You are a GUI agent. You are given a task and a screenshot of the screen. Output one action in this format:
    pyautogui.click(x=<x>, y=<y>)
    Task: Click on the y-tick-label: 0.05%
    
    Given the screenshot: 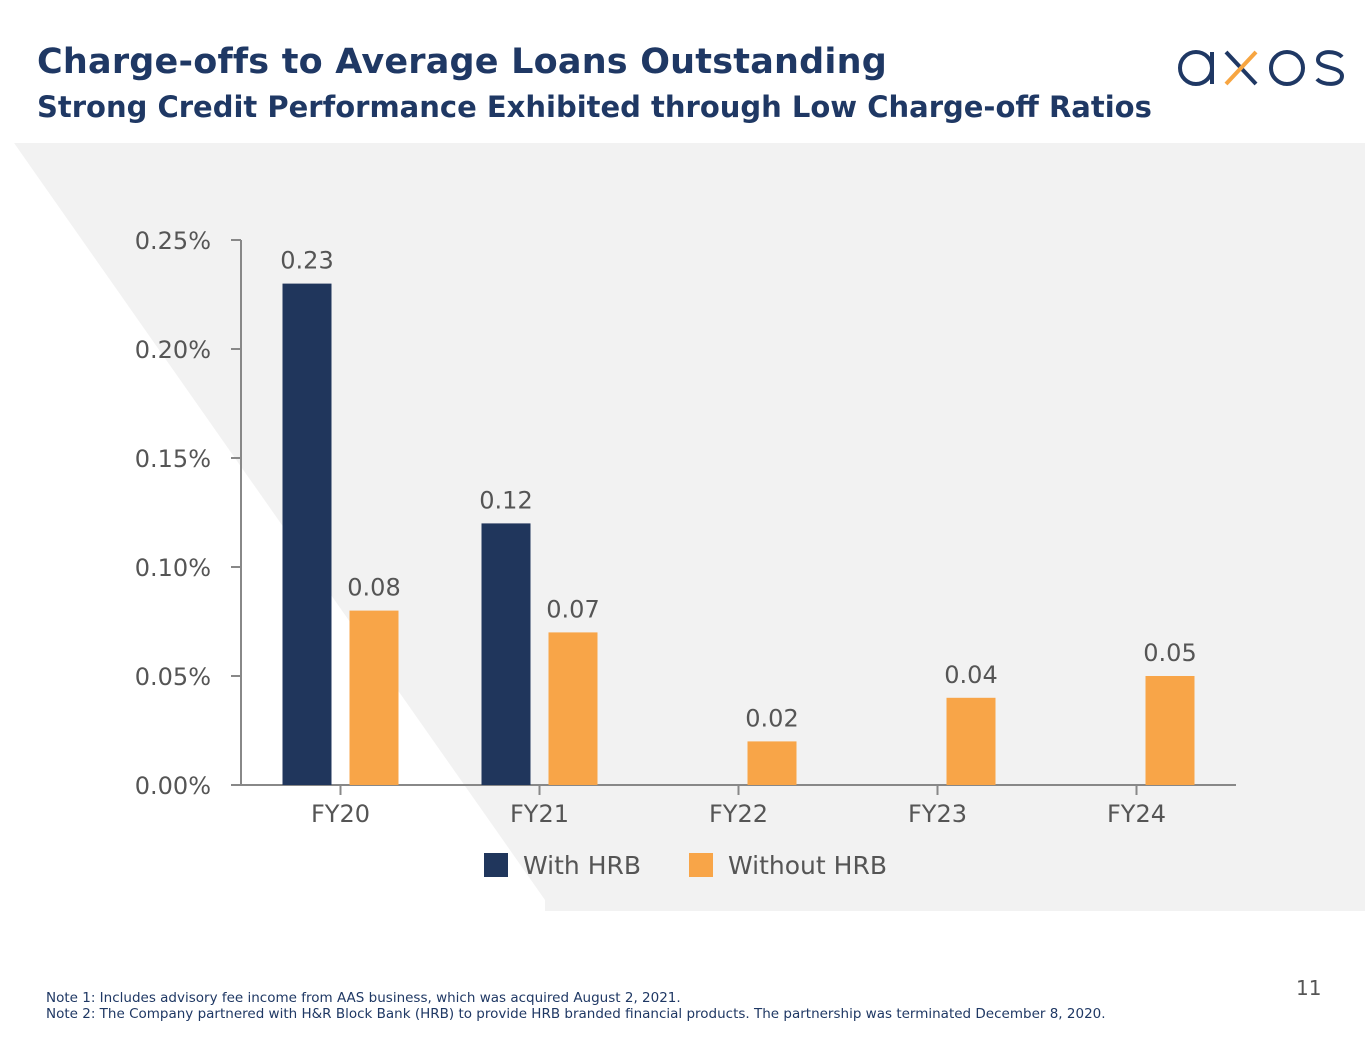 What is the action you would take?
    pyautogui.click(x=173, y=677)
    